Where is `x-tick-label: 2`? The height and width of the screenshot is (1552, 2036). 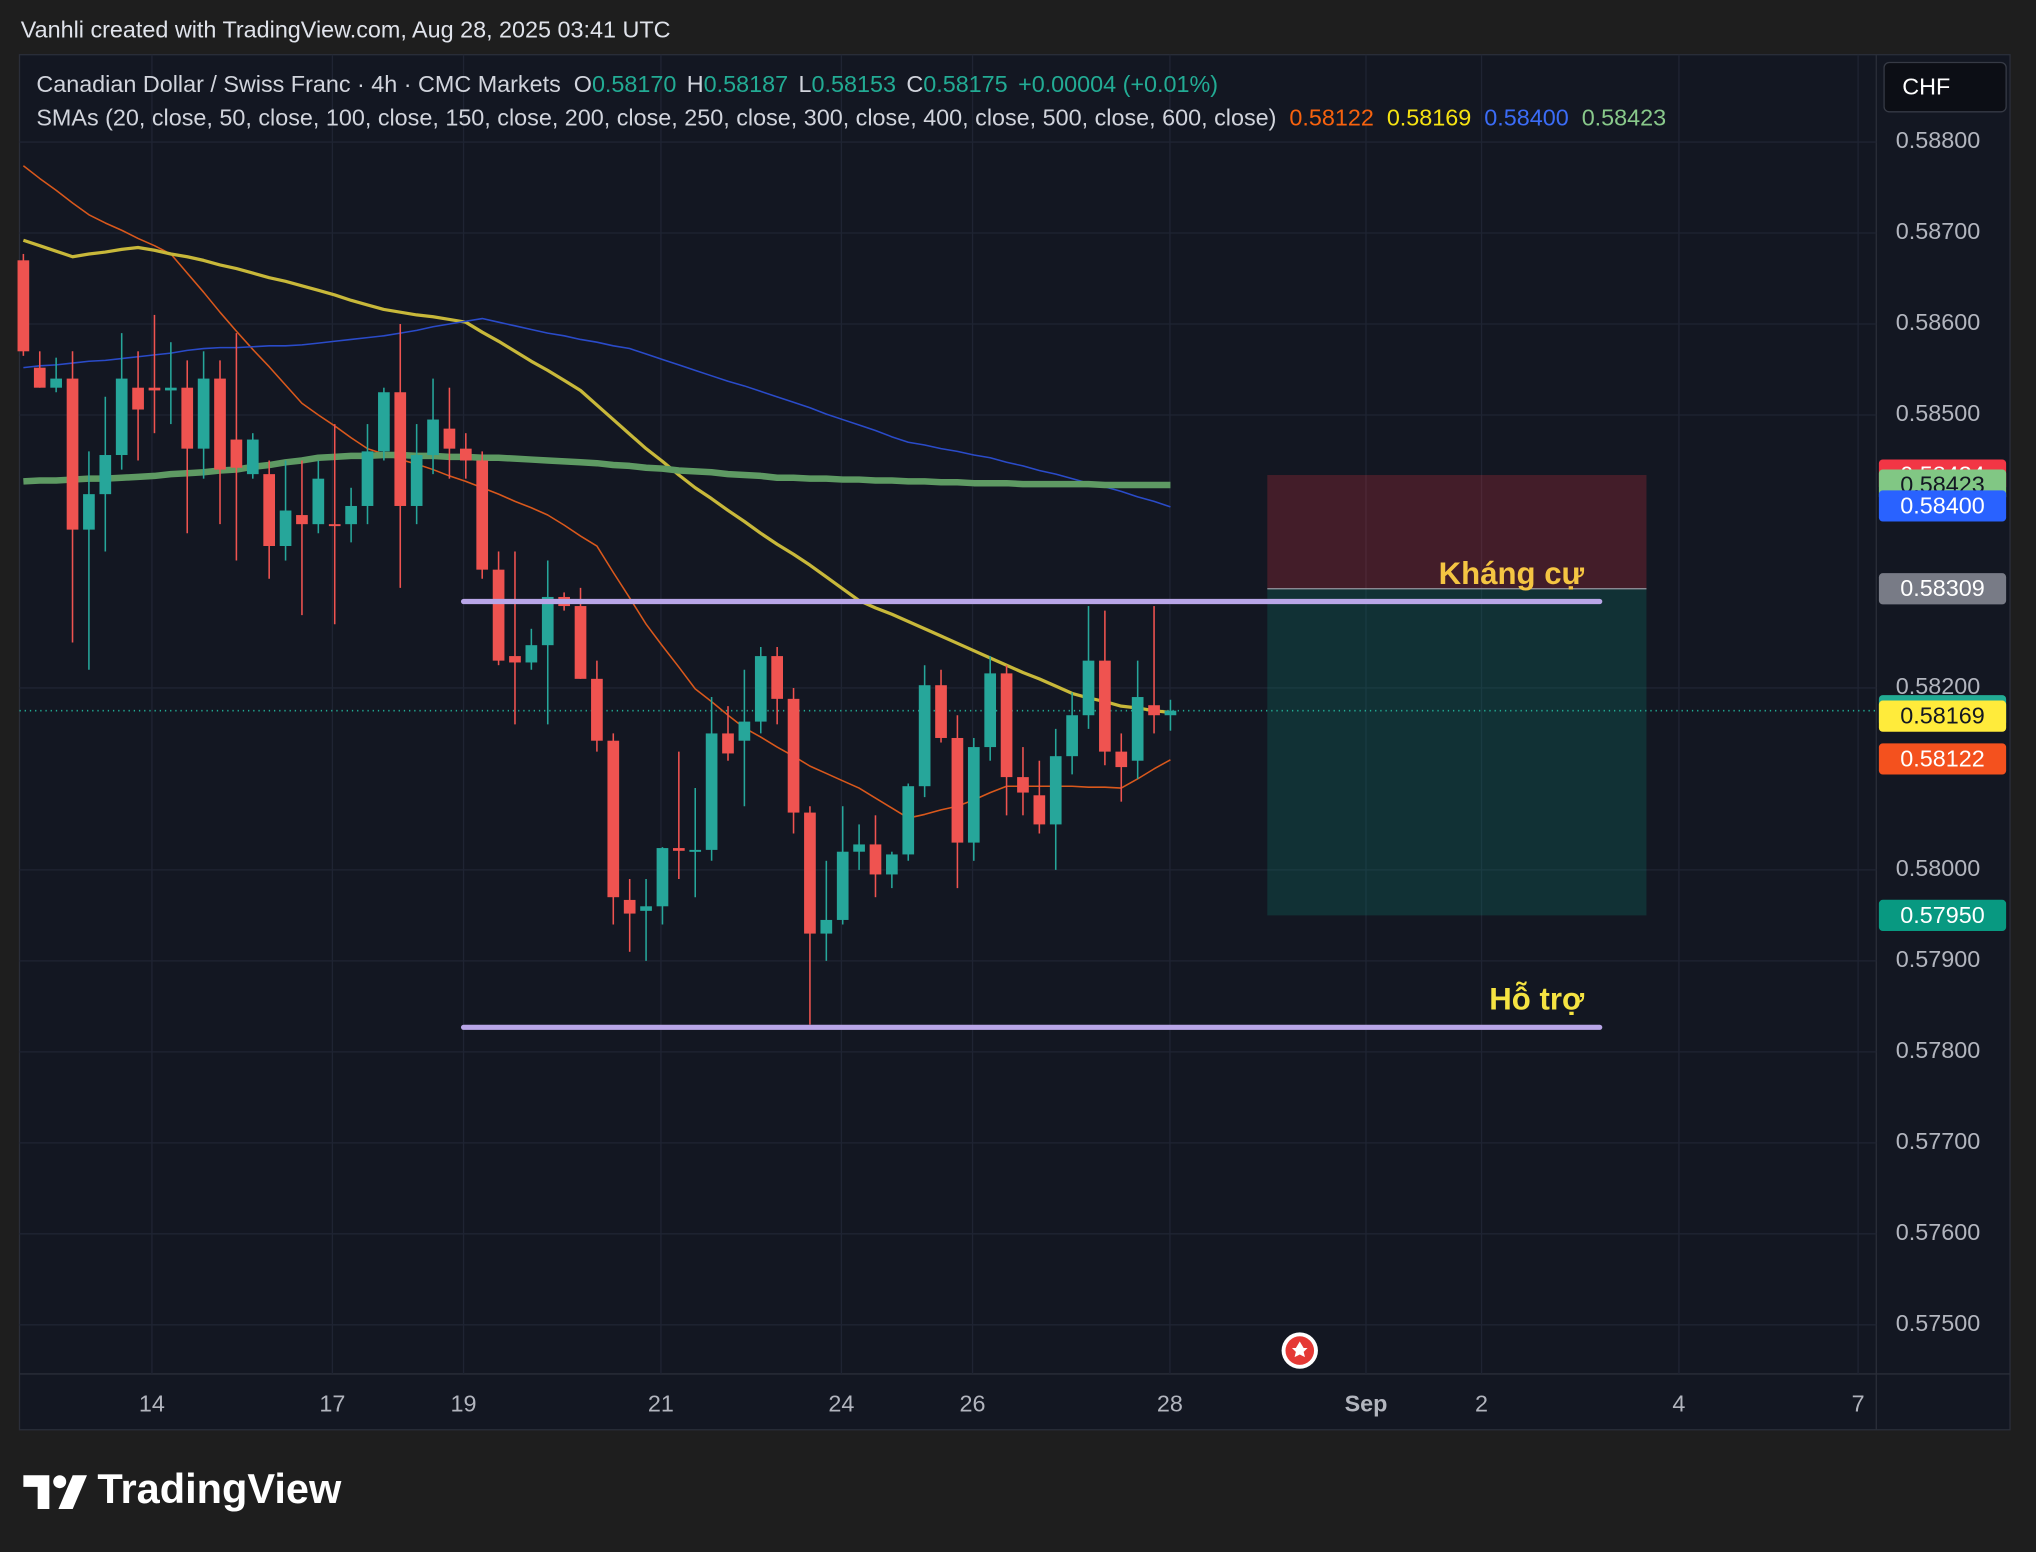
x-tick-label: 2 is located at coordinates (1481, 1403).